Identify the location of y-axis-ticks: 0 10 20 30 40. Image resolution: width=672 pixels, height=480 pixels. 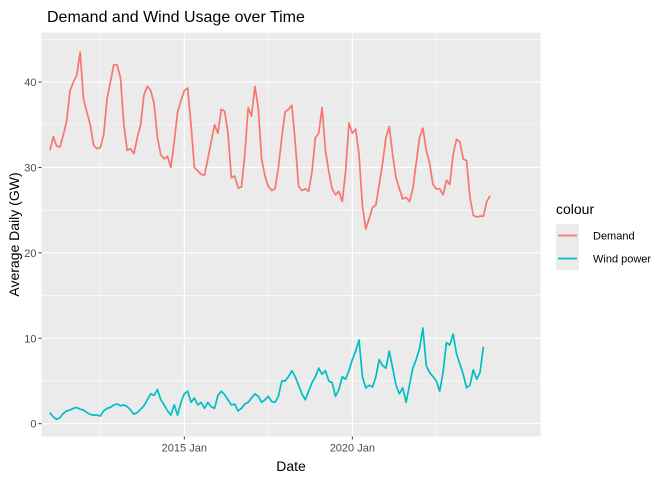
(33, 254).